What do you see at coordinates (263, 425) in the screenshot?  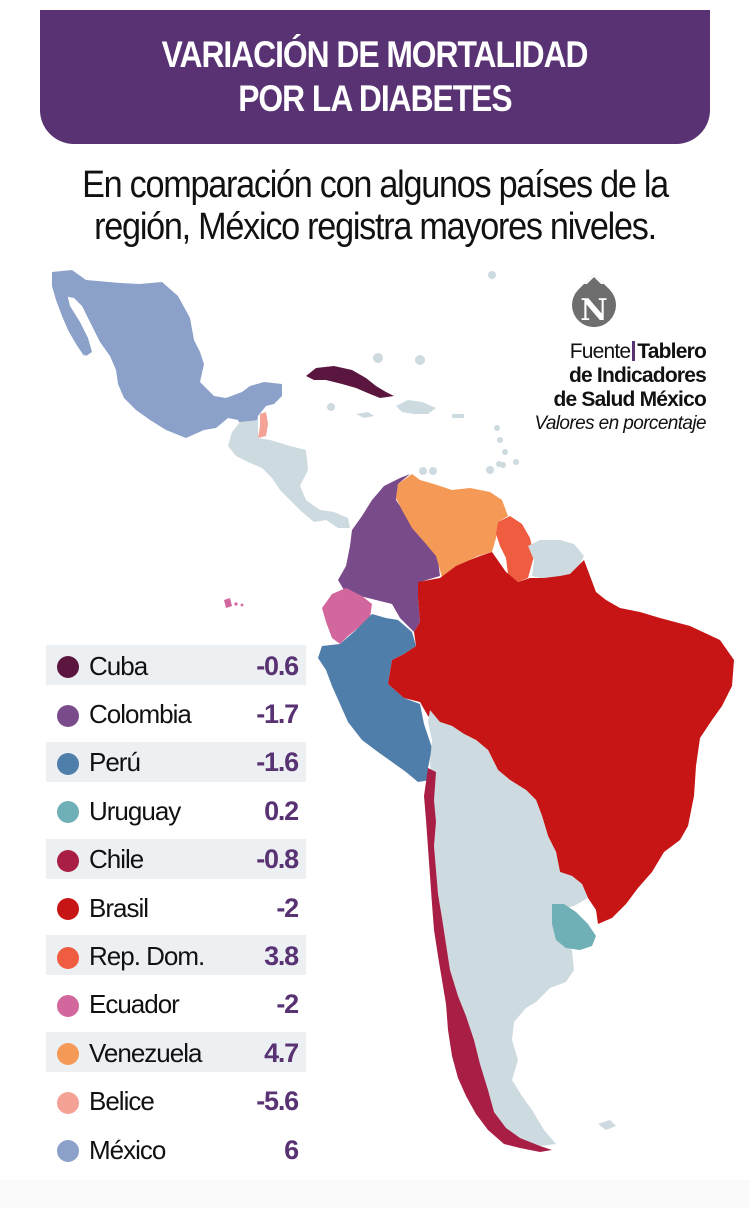 I see `country-belize` at bounding box center [263, 425].